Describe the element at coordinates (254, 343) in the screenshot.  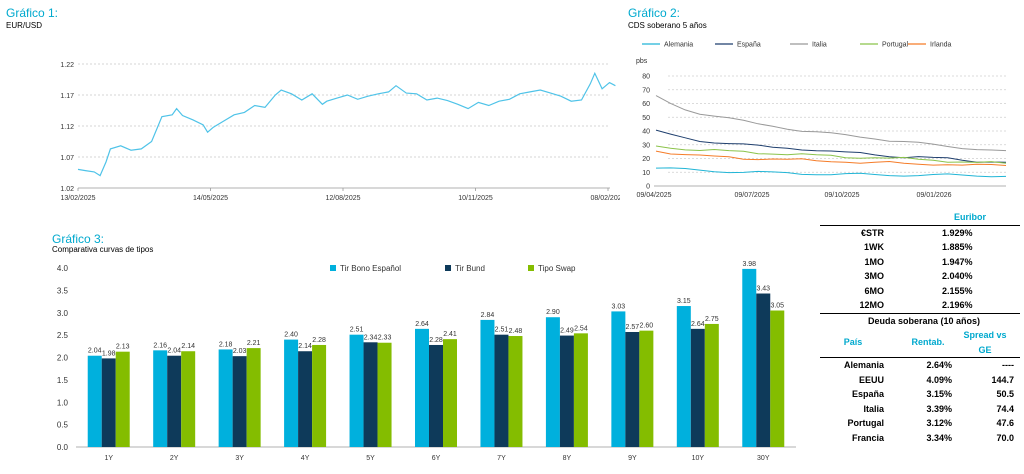
I see `bar-data-label: 2.21` at that location.